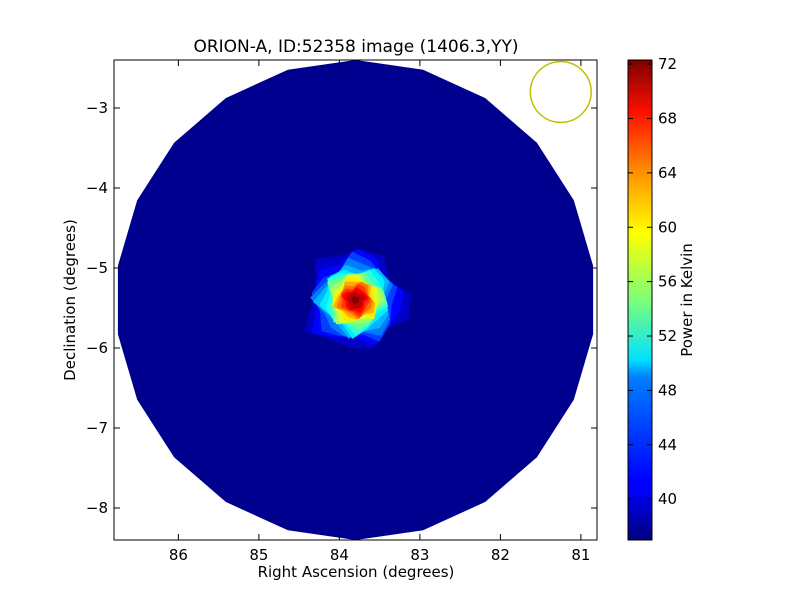 Image resolution: width=800 pixels, height=600 pixels. Describe the element at coordinates (97, 268) in the screenshot. I see `y-tick-label: −5` at that location.